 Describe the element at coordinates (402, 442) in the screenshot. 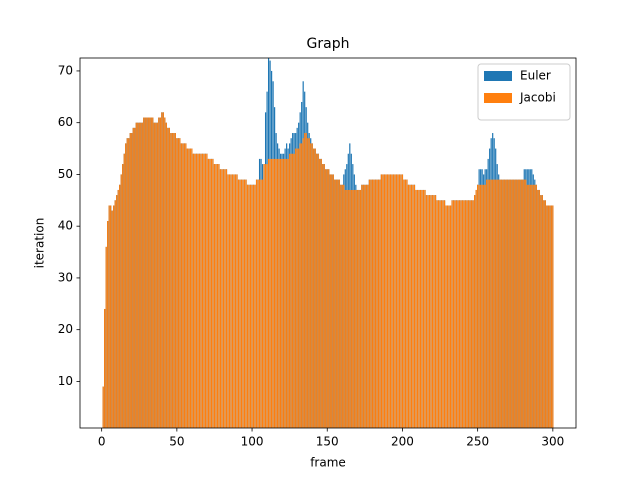

I see `x-tick-label: 200` at that location.